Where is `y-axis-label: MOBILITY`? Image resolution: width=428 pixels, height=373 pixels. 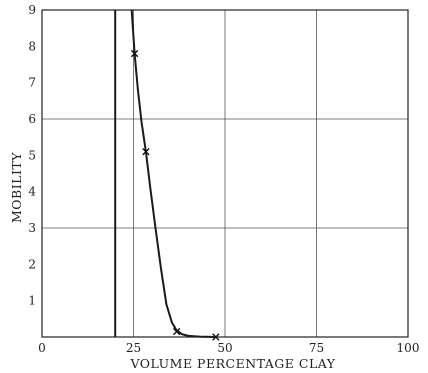
y-axis-label: MOBILITY is located at coordinates (16, 187).